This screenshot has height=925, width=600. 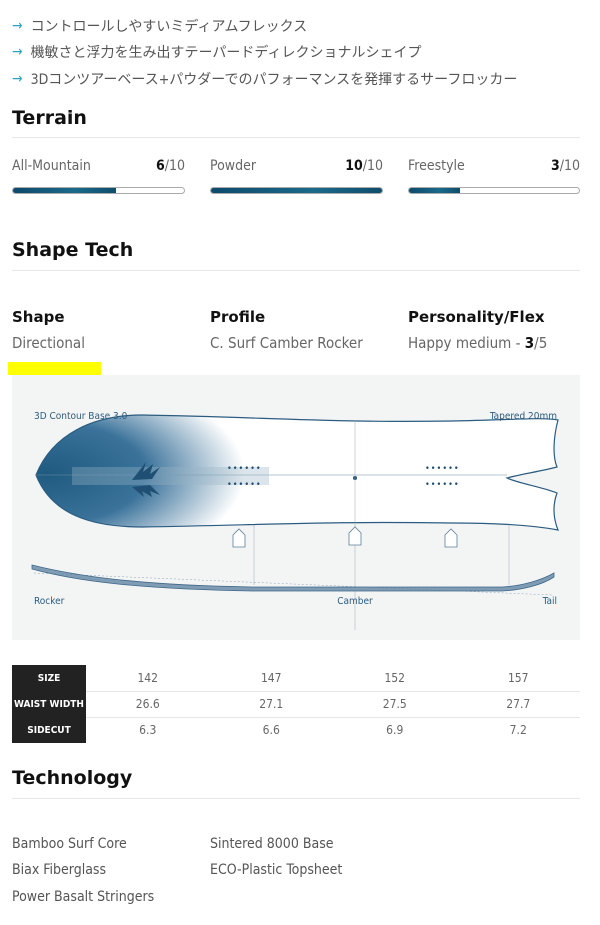 I want to click on tech-item: ECO-Plastic Topsheet, so click(x=276, y=870).